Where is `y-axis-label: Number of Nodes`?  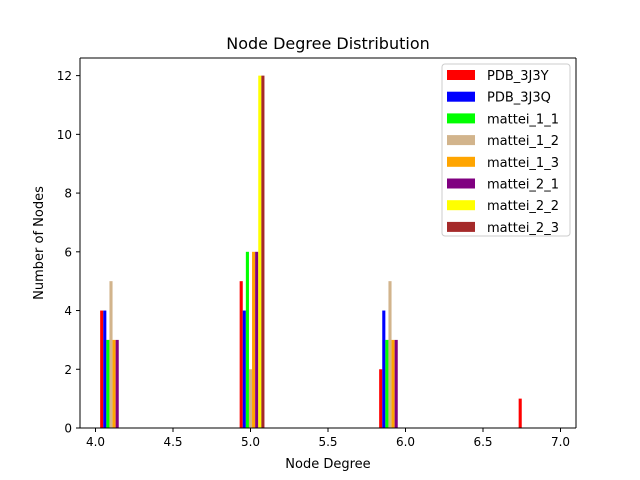 y-axis-label: Number of Nodes is located at coordinates (39, 243).